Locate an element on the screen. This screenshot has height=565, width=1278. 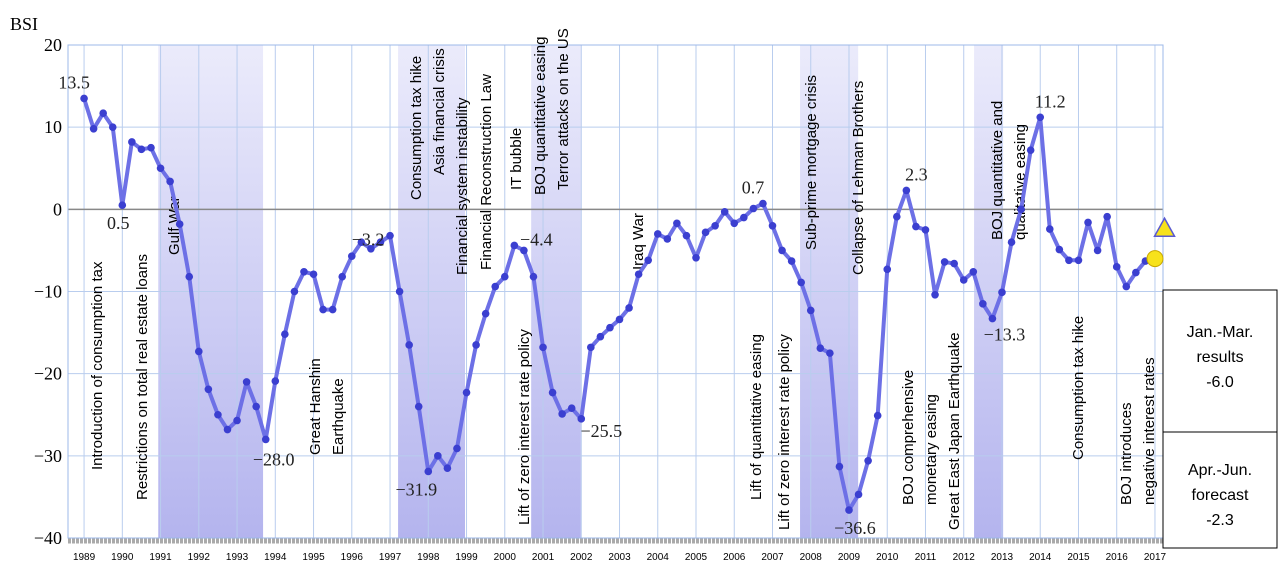
value-label: 0.7 is located at coordinates (753, 188).